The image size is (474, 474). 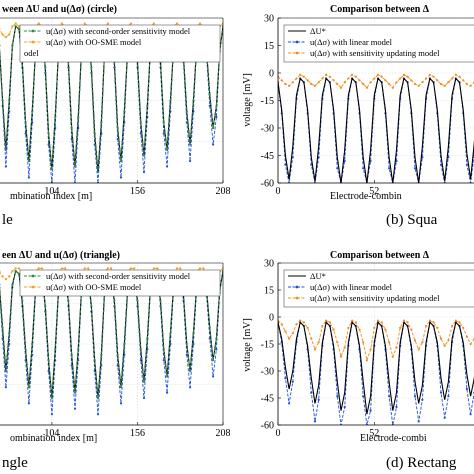 What do you see at coordinates (267, 399) in the screenshot?
I see `y-tick-label: -45` at bounding box center [267, 399].